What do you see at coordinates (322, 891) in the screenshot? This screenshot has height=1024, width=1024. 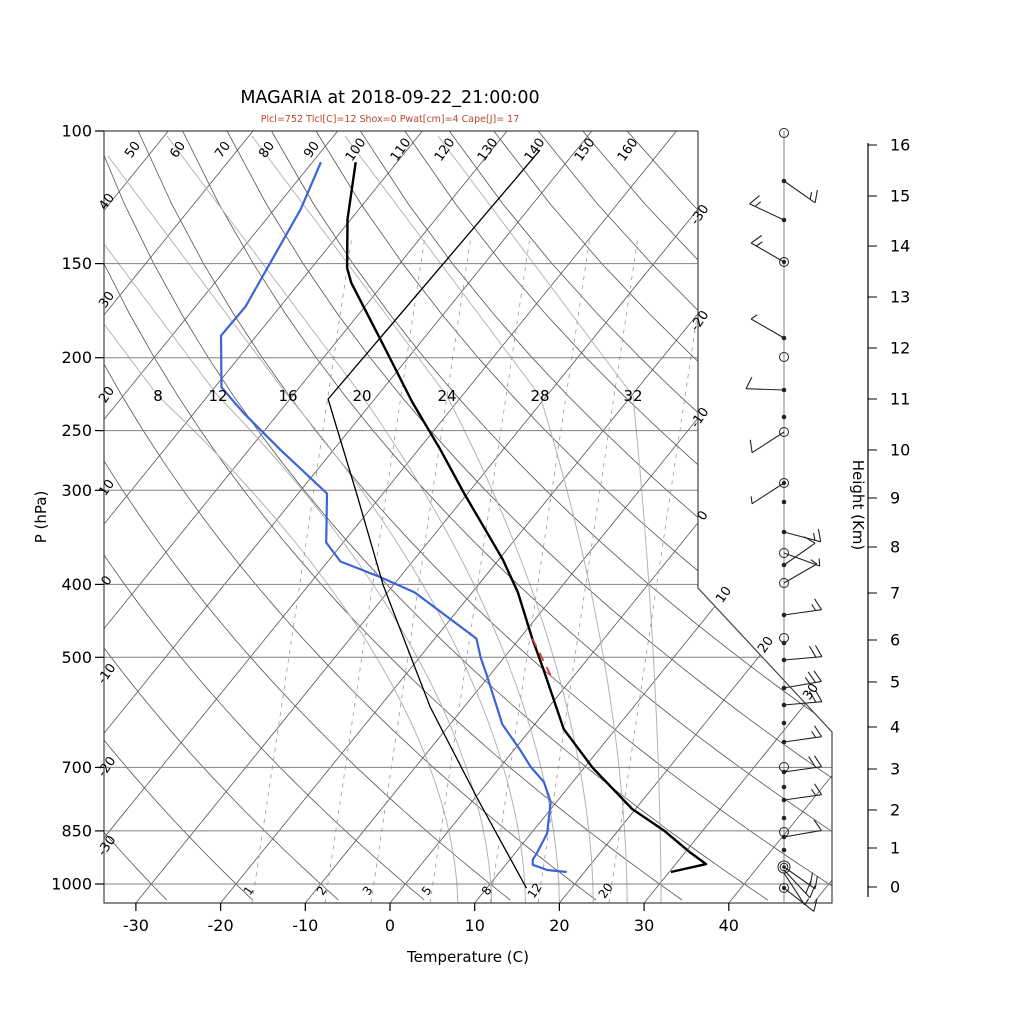 I see `mixing-ratio-label: 2` at bounding box center [322, 891].